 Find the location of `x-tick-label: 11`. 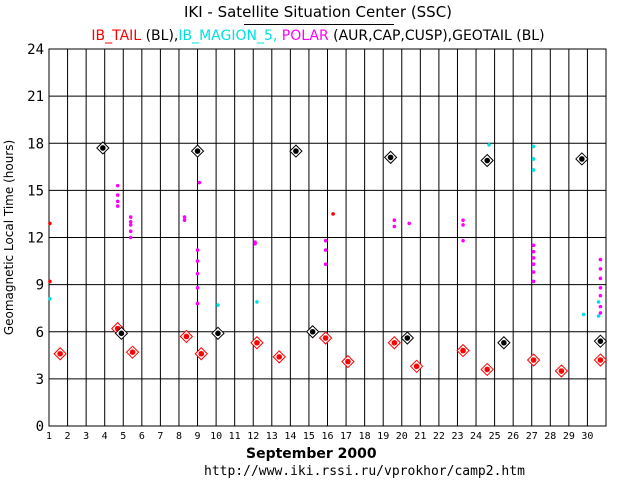

x-tick-label: 11 is located at coordinates (235, 436).